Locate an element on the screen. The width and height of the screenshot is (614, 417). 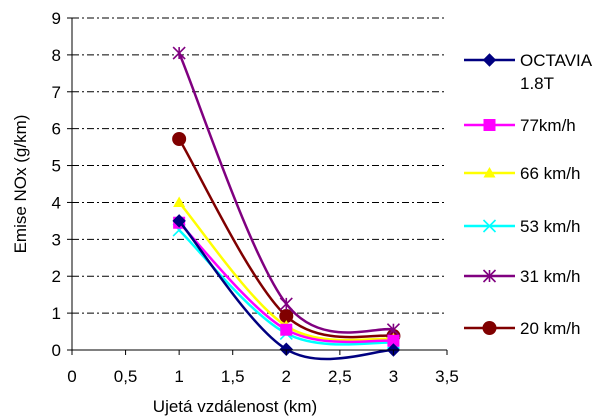
series-line is located at coordinates (286, 290).